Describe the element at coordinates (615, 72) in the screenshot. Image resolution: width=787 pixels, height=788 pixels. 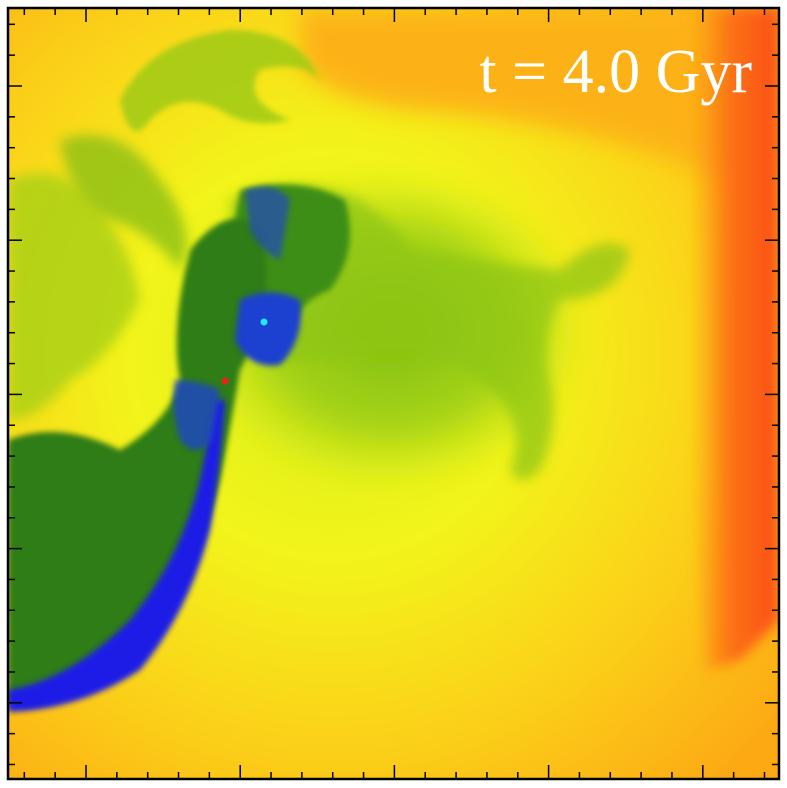
I see `time-label: t = 4.0 Gyr` at that location.